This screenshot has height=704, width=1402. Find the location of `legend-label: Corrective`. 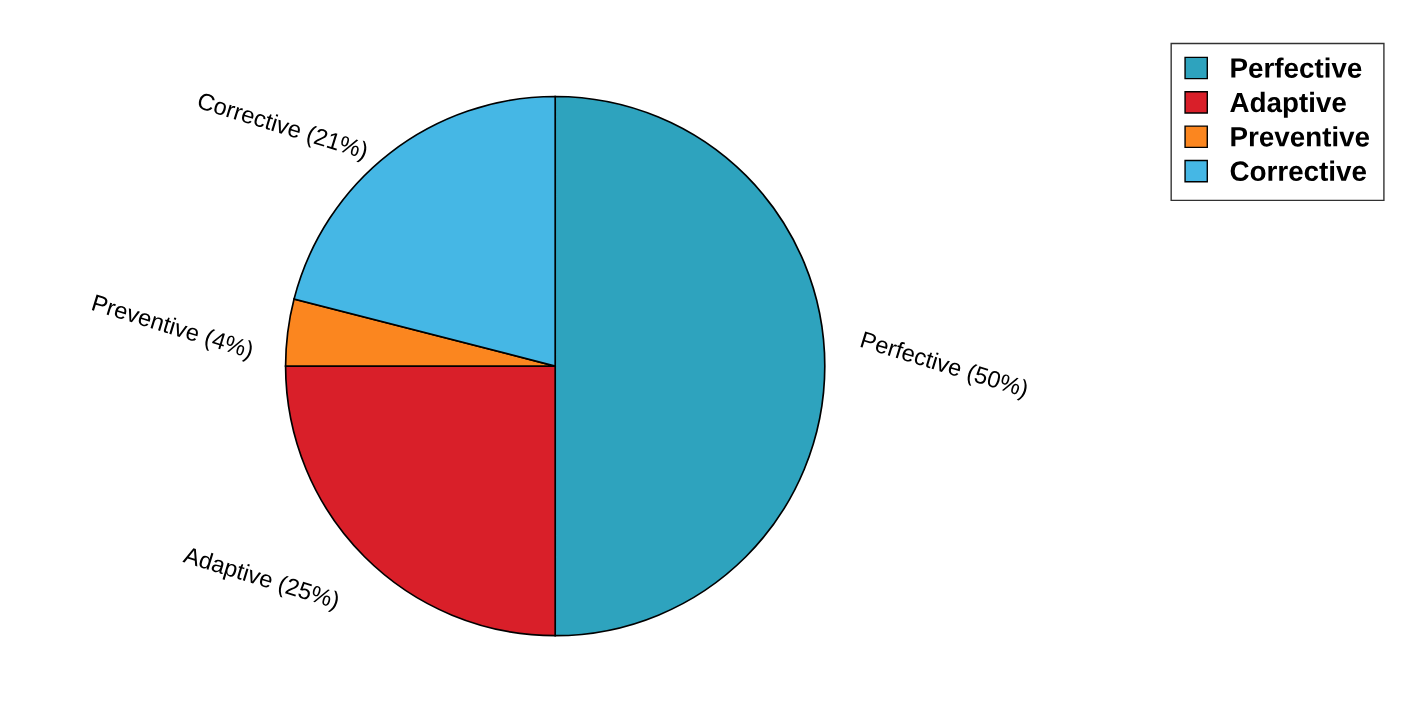

legend-label: Corrective is located at coordinates (1298, 171).